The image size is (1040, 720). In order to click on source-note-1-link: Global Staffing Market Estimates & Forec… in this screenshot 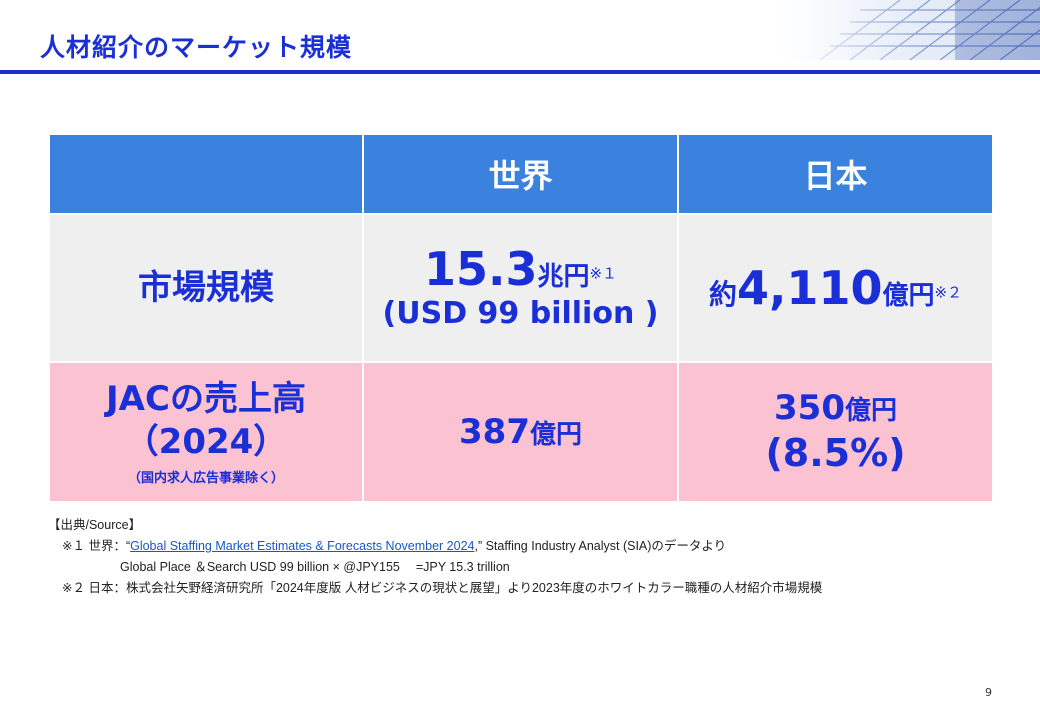, I will do `click(302, 546)`.